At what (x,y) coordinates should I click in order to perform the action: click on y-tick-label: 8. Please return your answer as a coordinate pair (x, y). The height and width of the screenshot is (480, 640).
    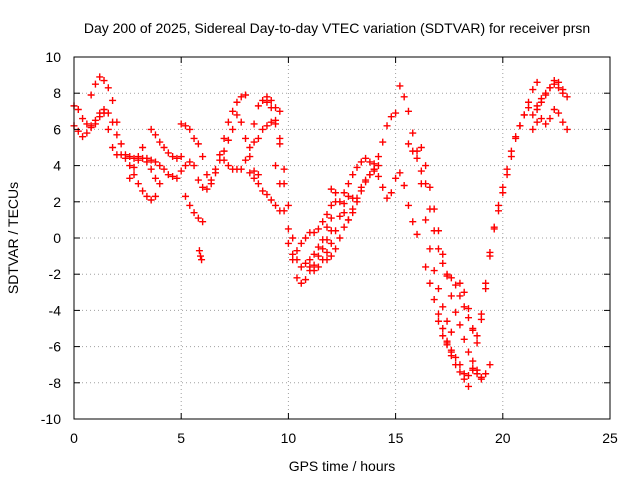
    Looking at the image, I should click on (57, 93).